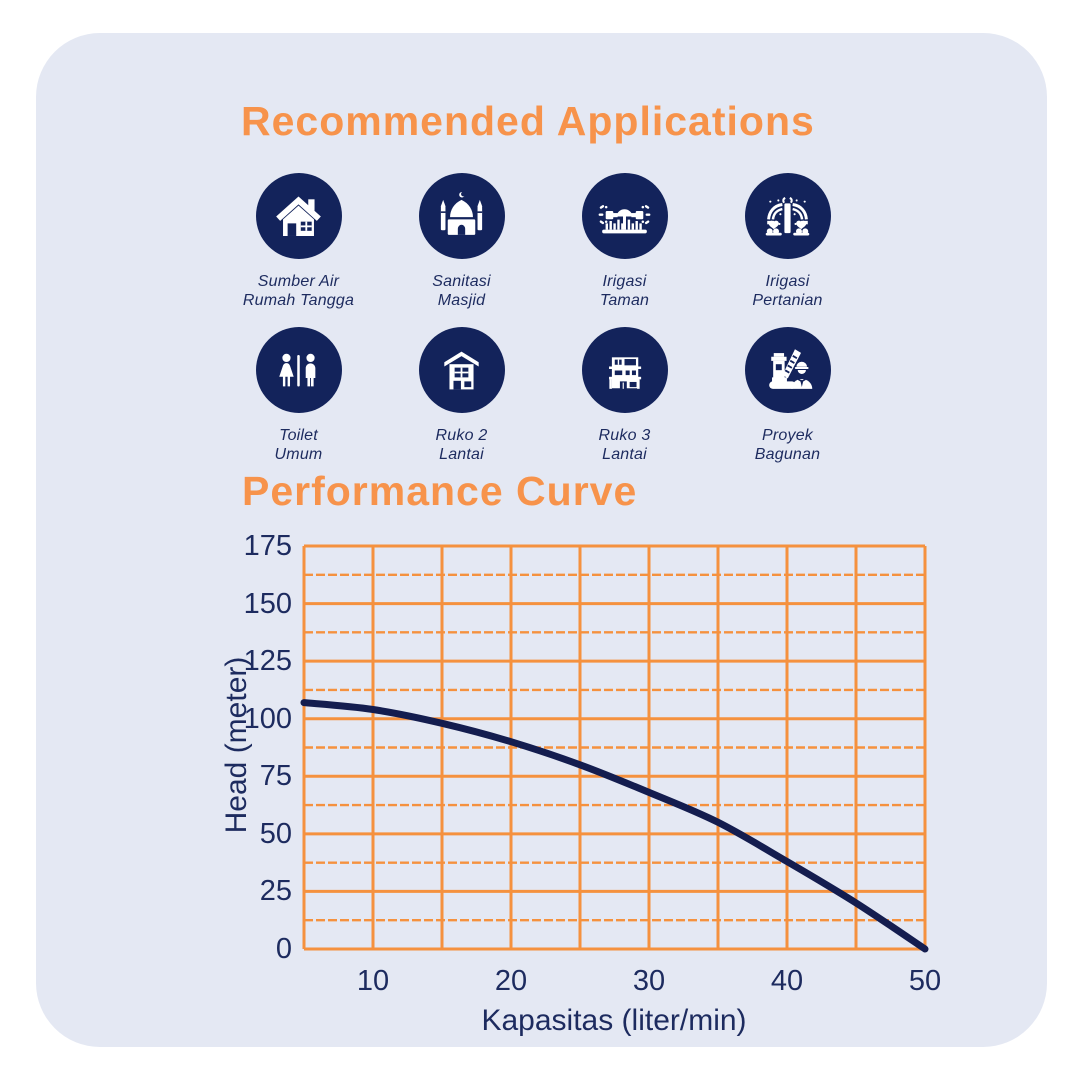  What do you see at coordinates (267, 546) in the screenshot?
I see `y-tick-label: 175` at bounding box center [267, 546].